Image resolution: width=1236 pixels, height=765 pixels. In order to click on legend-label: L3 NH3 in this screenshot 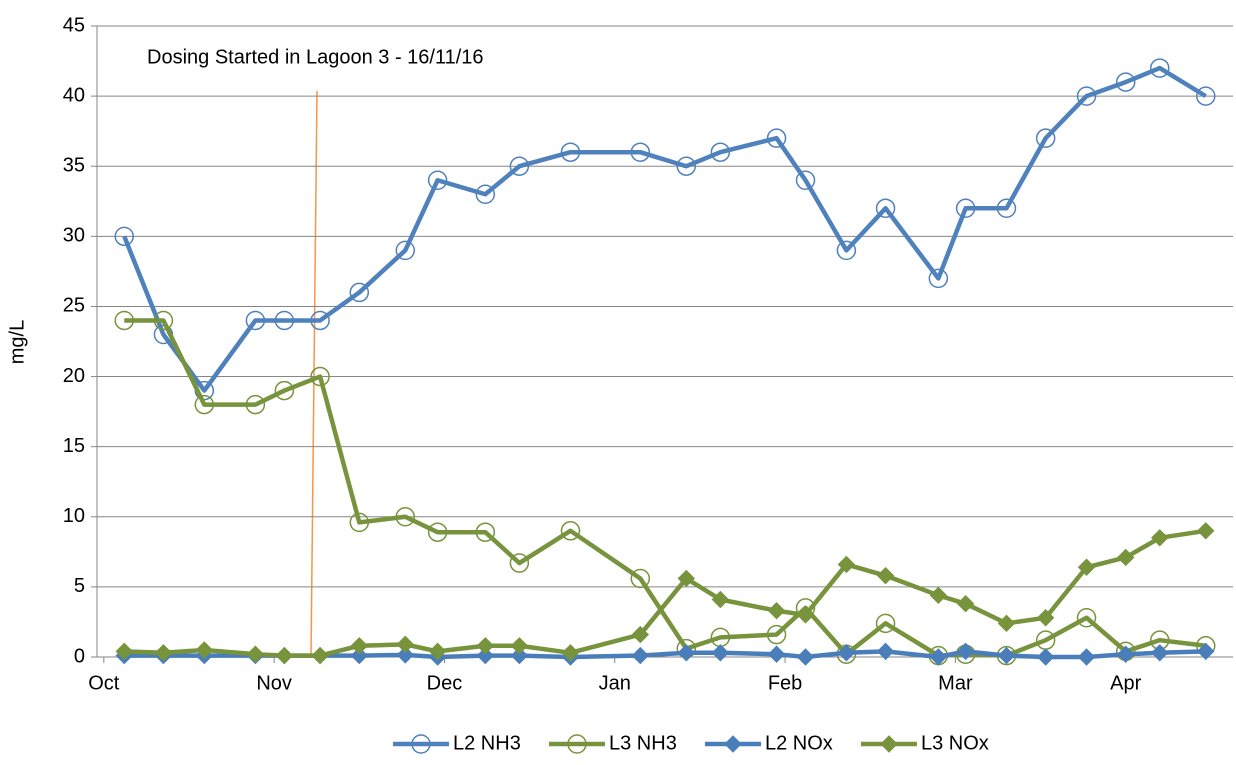, I will do `click(643, 743)`.